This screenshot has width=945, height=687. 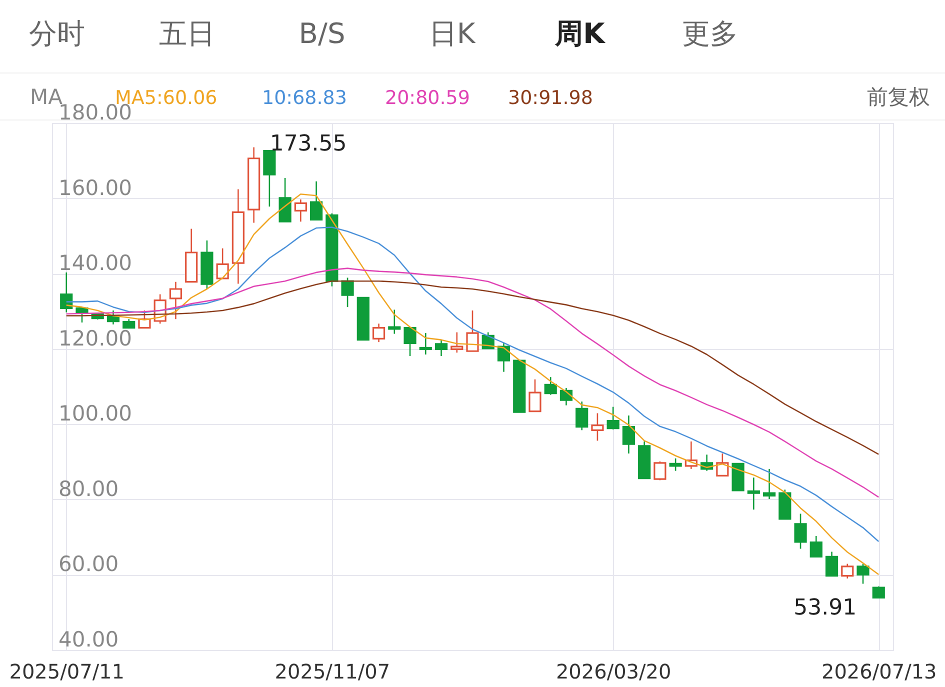 I want to click on y-tick-label: 60.00, so click(x=88, y=564).